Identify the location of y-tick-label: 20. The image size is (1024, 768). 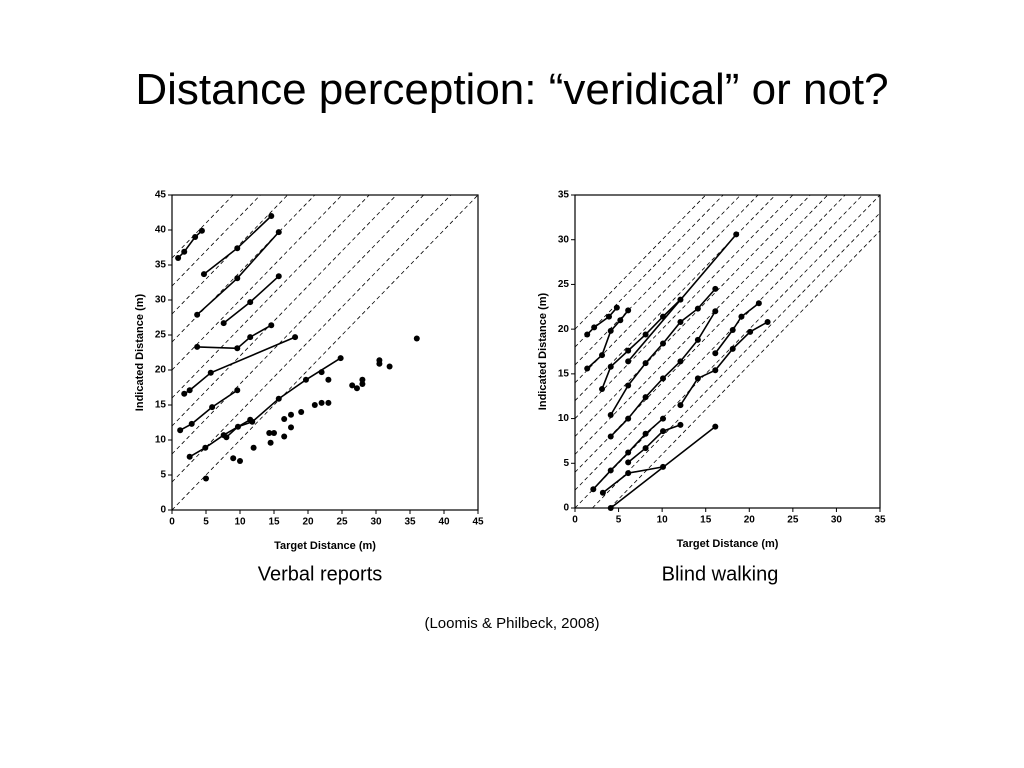
(161, 370).